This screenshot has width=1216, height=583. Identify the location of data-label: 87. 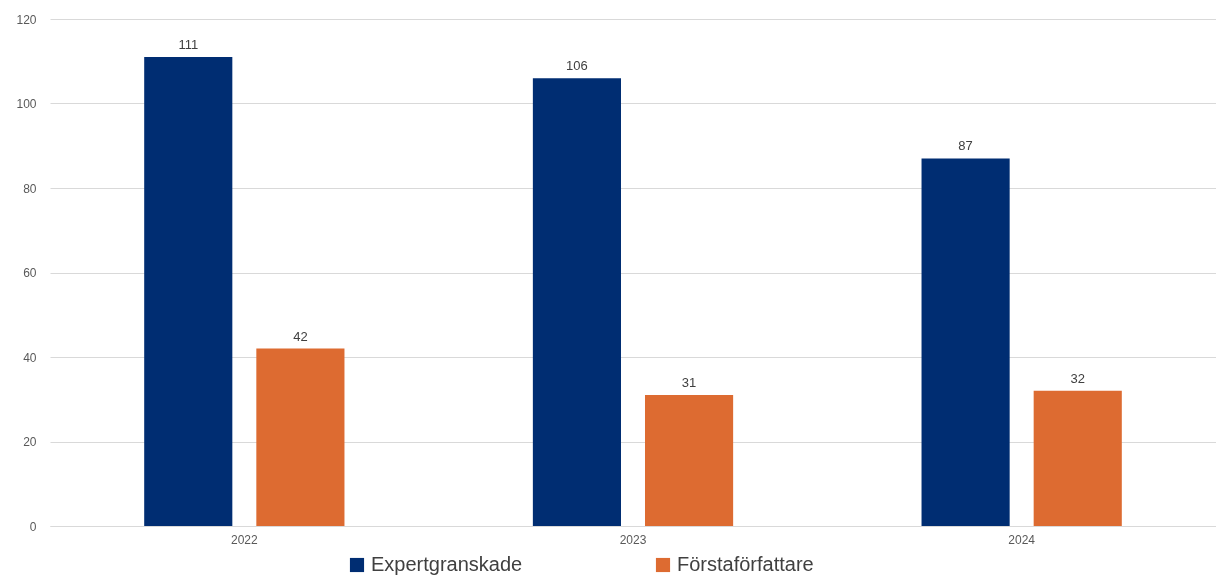
(965, 146).